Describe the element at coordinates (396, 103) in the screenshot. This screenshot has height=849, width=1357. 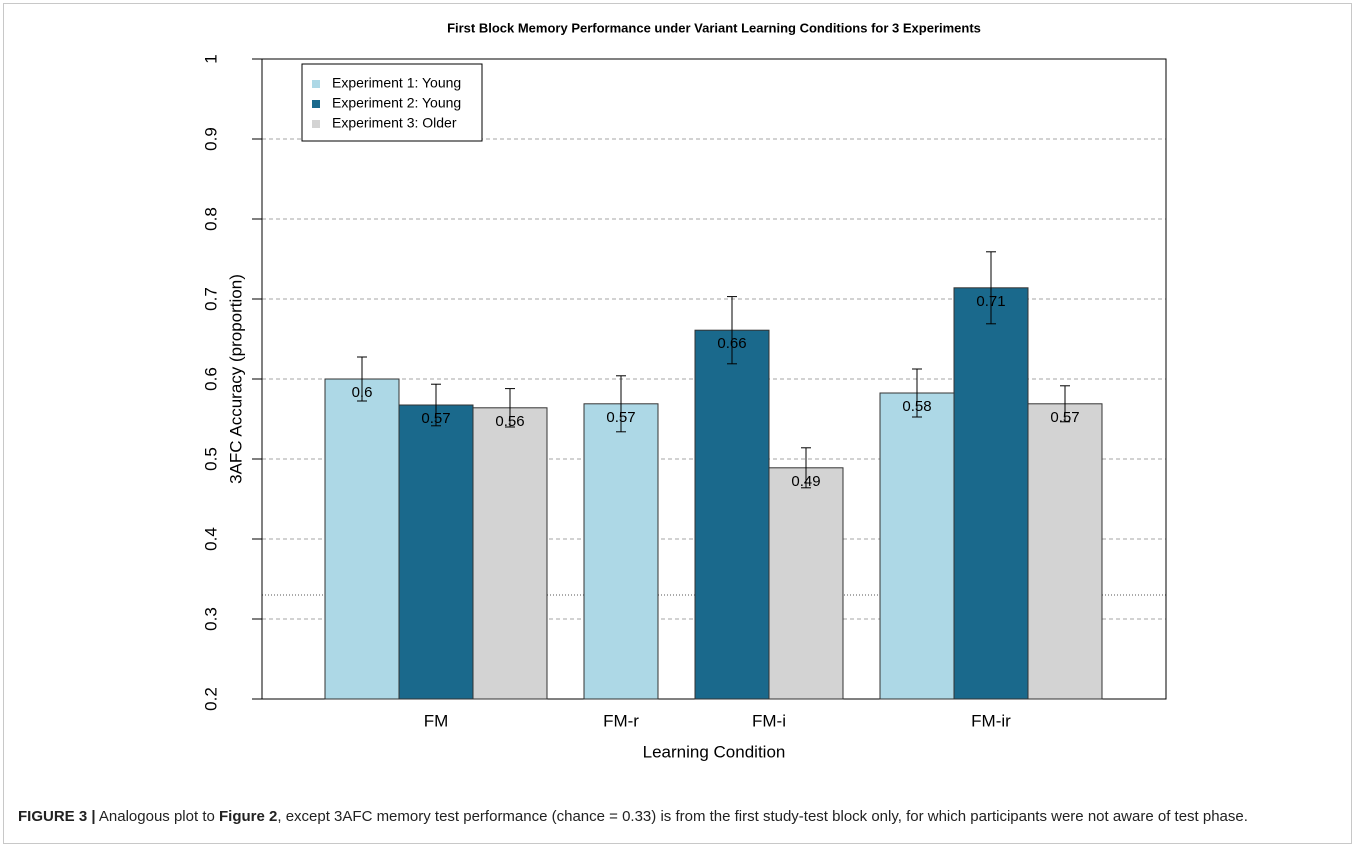
I see `legend-label: Experiment 2: Young` at that location.